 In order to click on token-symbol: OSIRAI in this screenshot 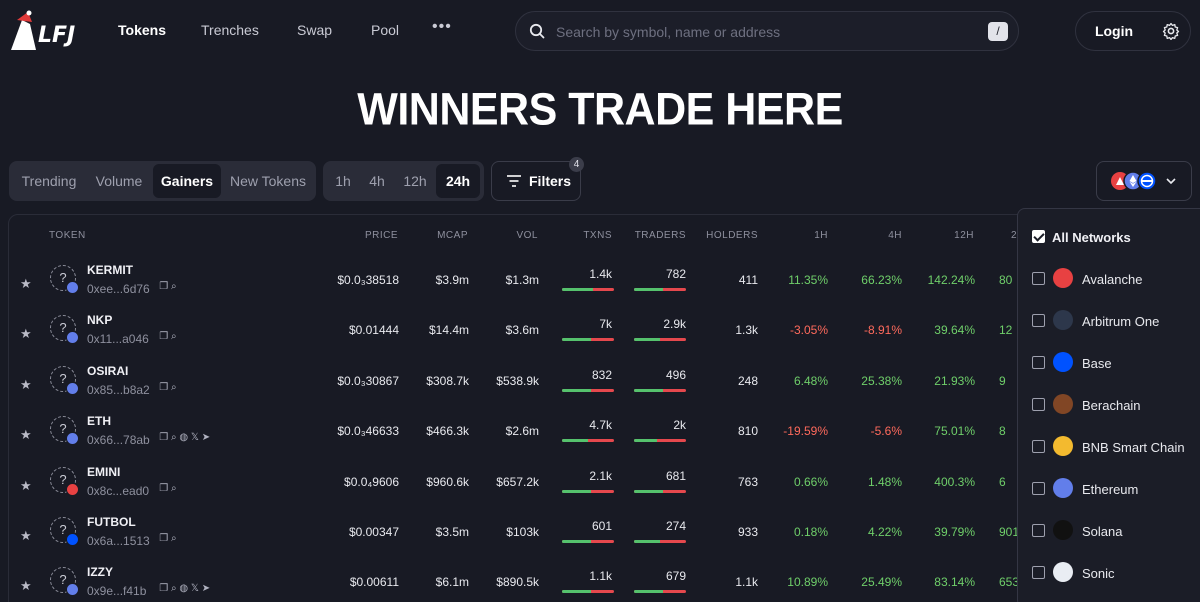, I will do `click(108, 370)`.